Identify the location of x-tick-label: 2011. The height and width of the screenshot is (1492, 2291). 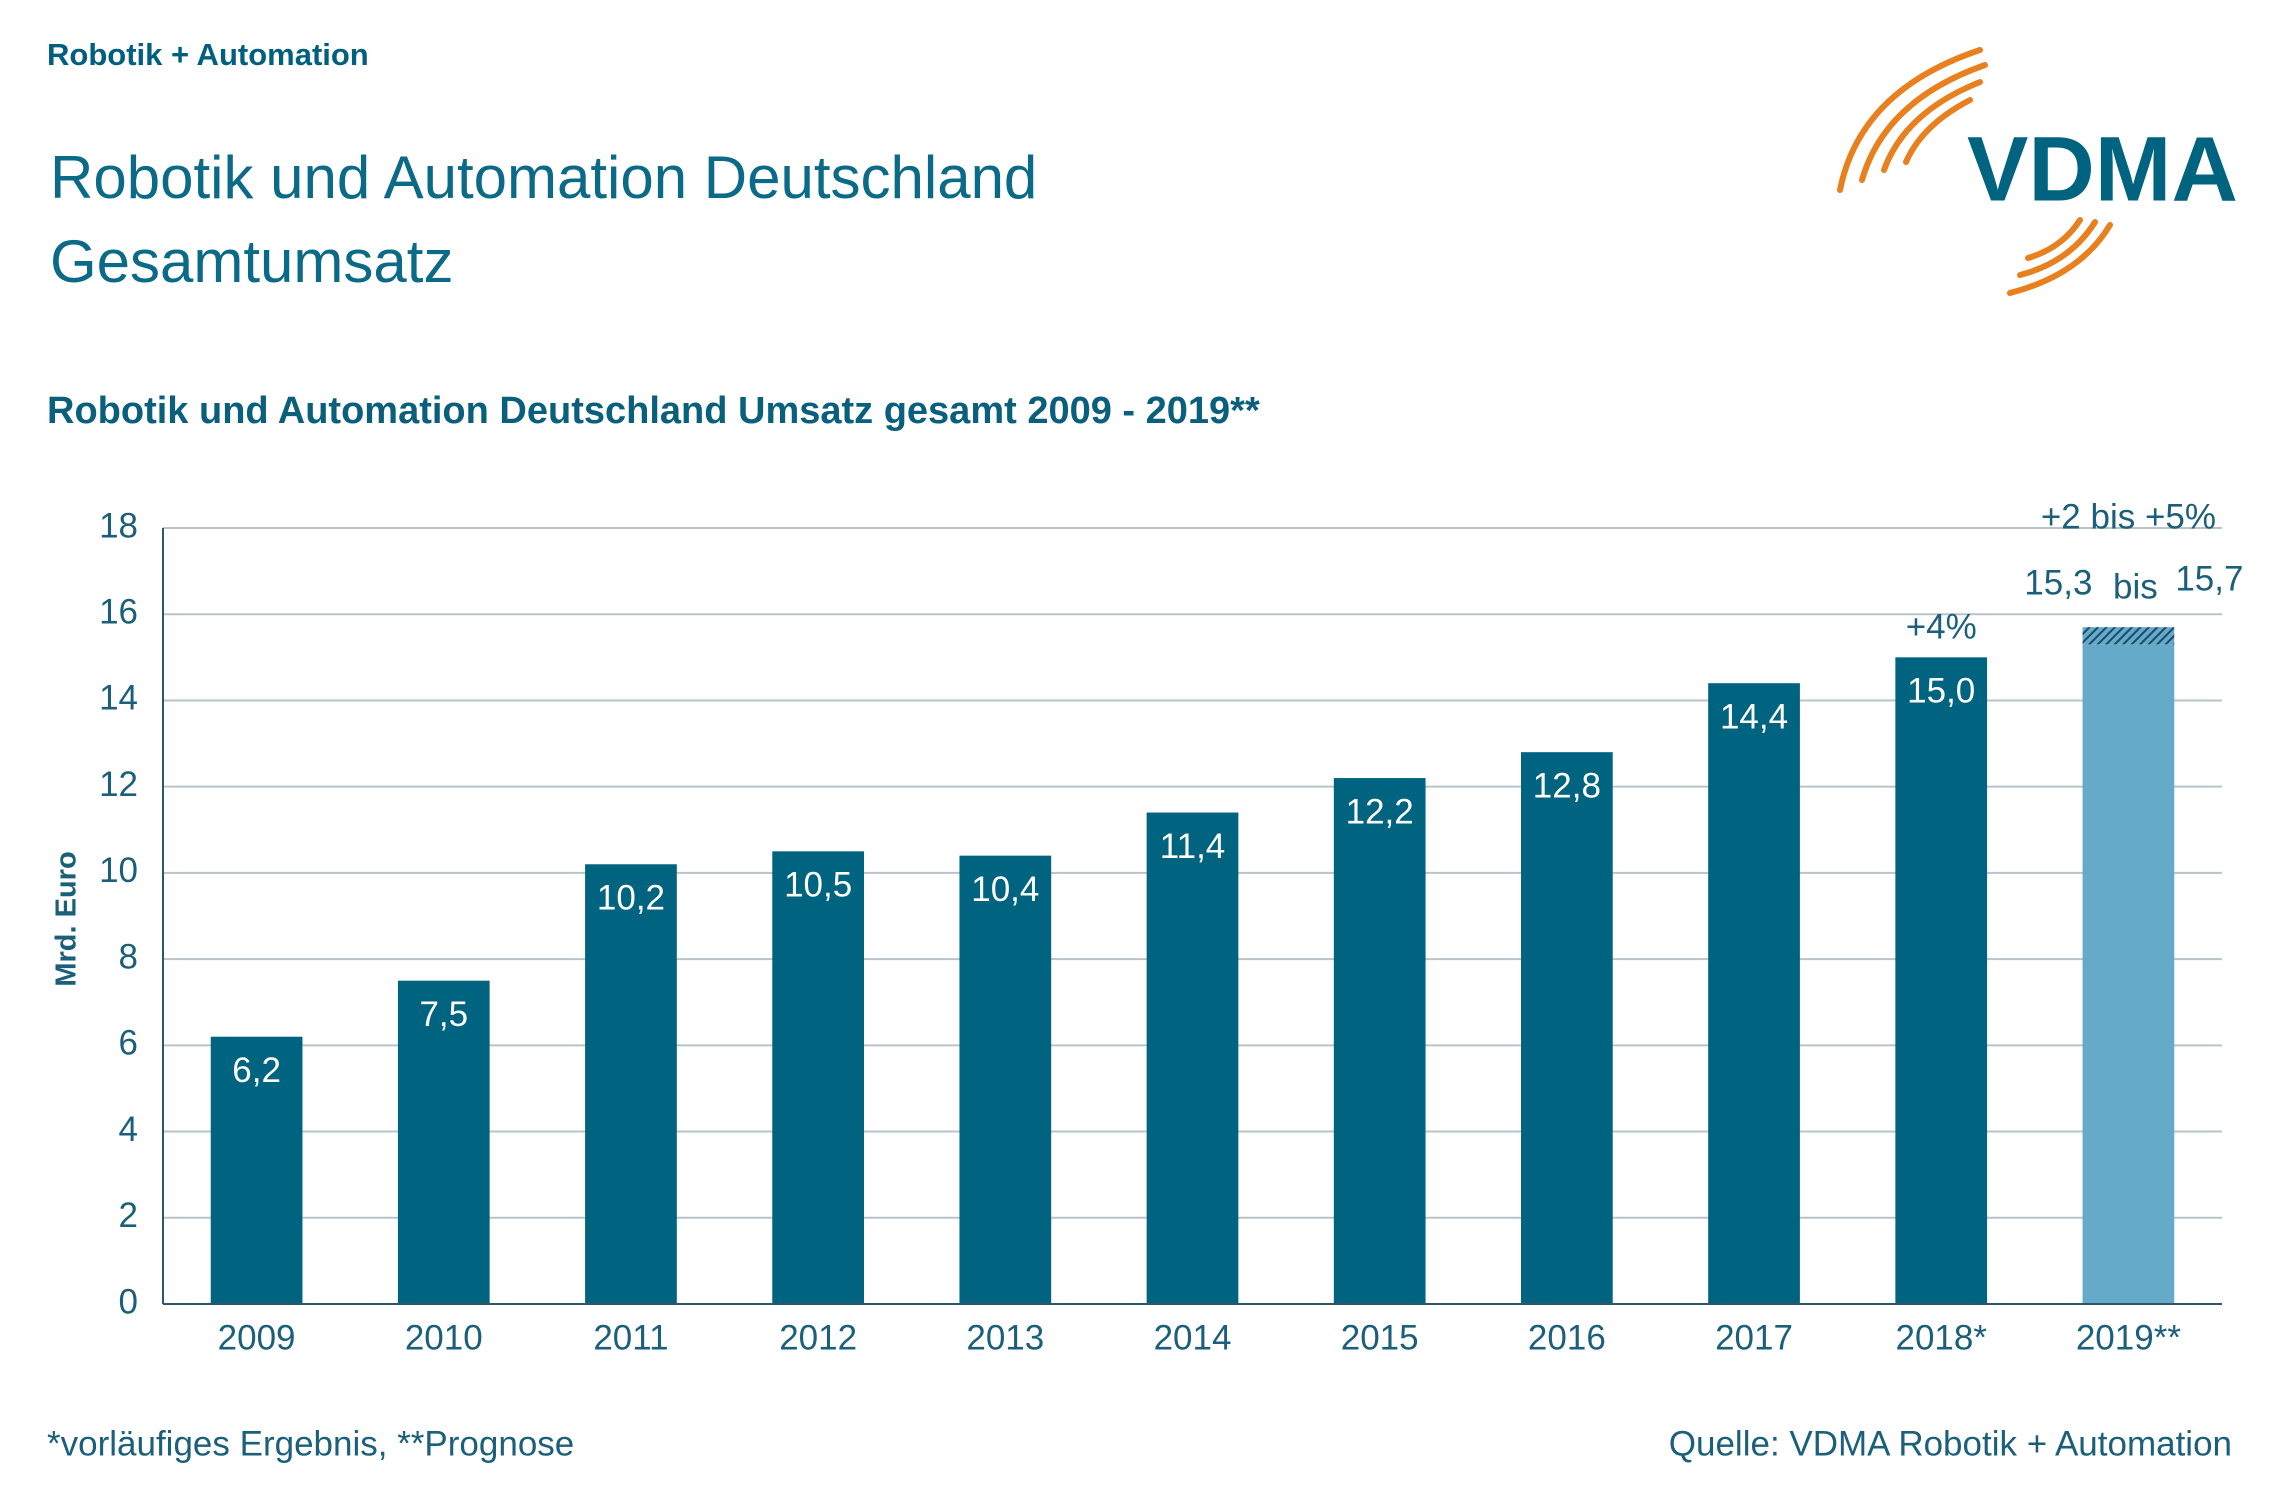
(630, 1337).